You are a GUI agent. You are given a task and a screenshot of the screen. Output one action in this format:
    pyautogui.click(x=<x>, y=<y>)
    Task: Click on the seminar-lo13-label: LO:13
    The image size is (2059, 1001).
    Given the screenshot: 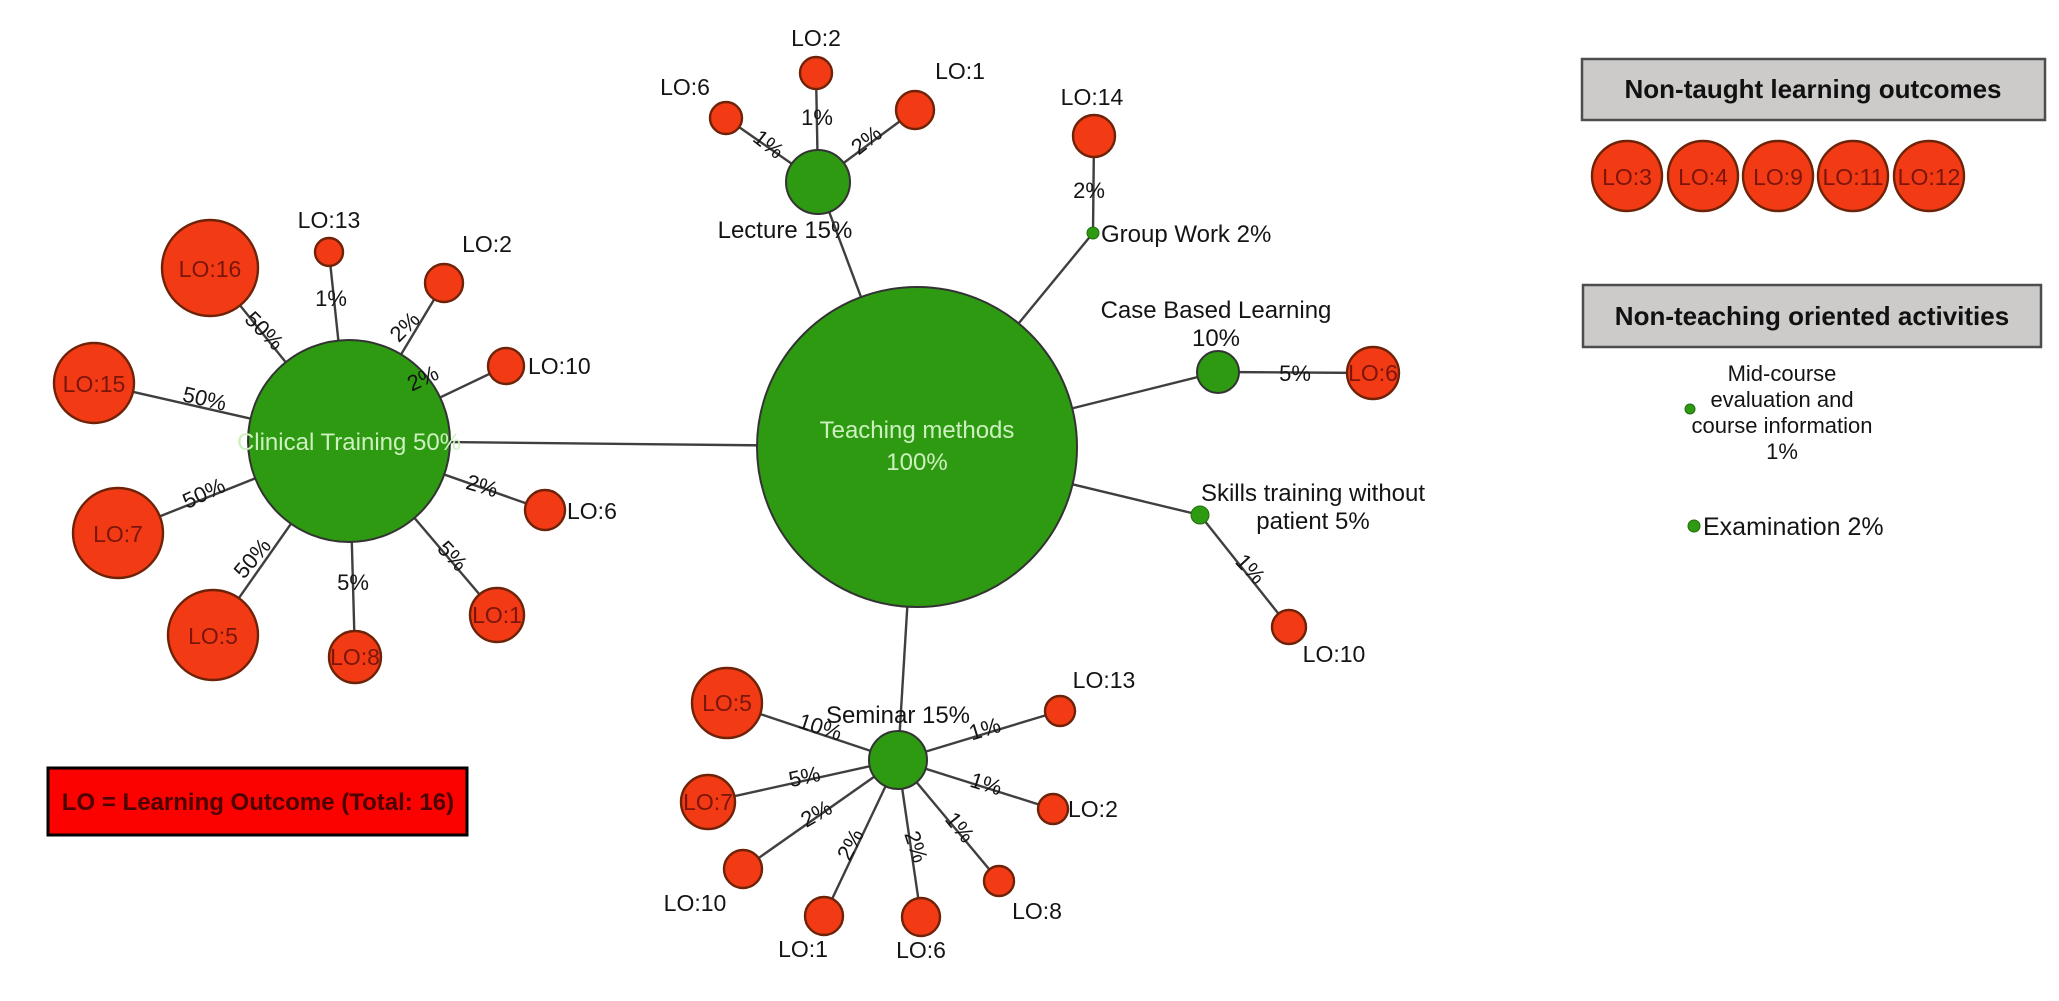 What is the action you would take?
    pyautogui.click(x=1104, y=680)
    